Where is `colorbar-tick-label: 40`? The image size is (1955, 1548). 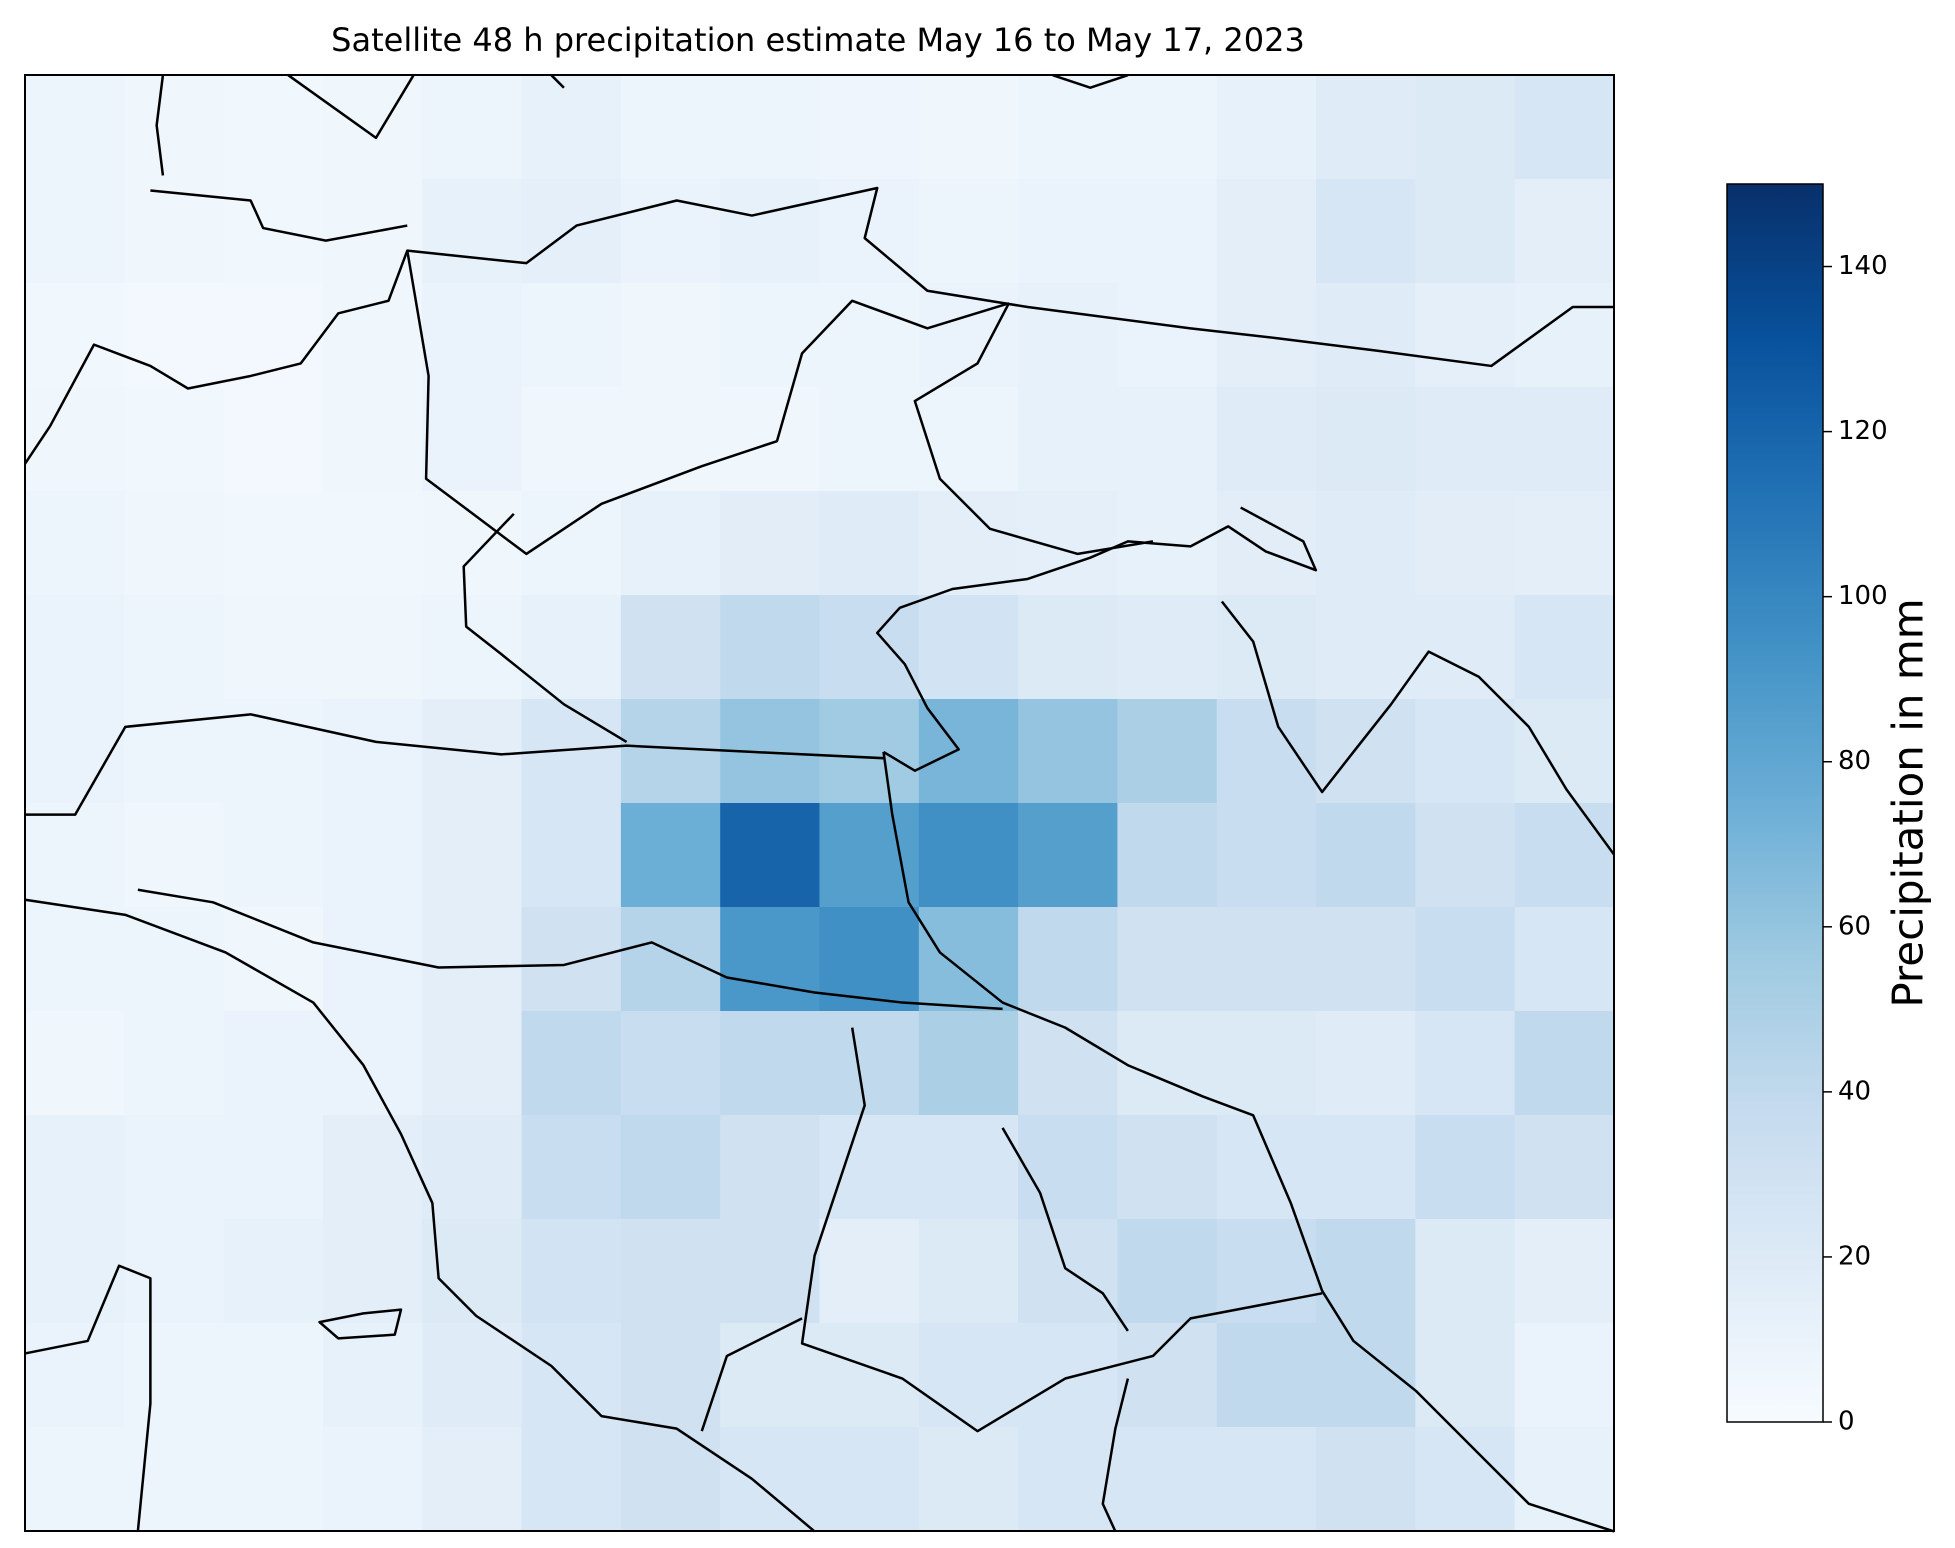 colorbar-tick-label: 40 is located at coordinates (1854, 1091).